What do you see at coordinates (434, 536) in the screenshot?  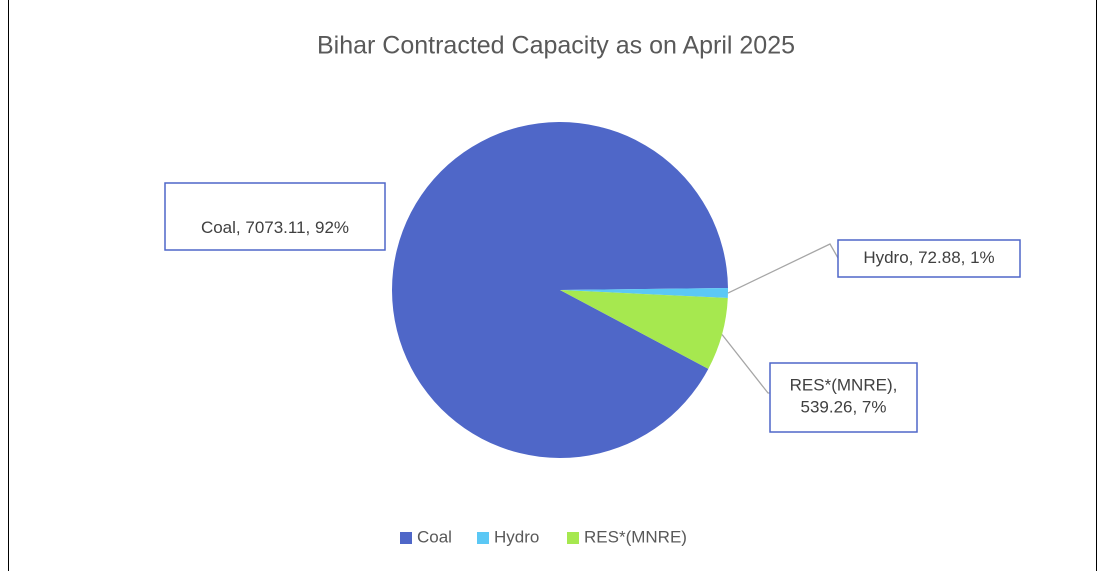 I see `legend-label: Coal` at bounding box center [434, 536].